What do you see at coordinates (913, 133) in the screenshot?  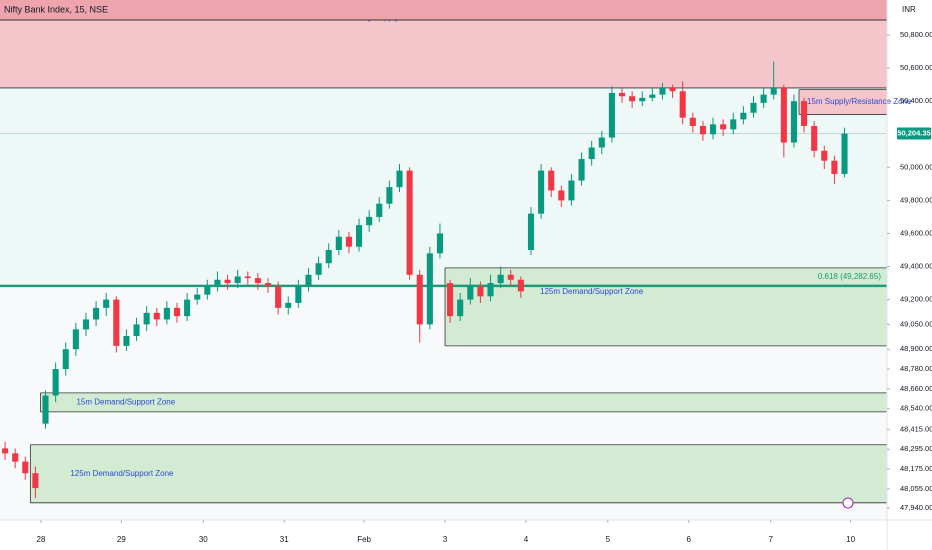 I see `last-price-label: 50,204.35` at bounding box center [913, 133].